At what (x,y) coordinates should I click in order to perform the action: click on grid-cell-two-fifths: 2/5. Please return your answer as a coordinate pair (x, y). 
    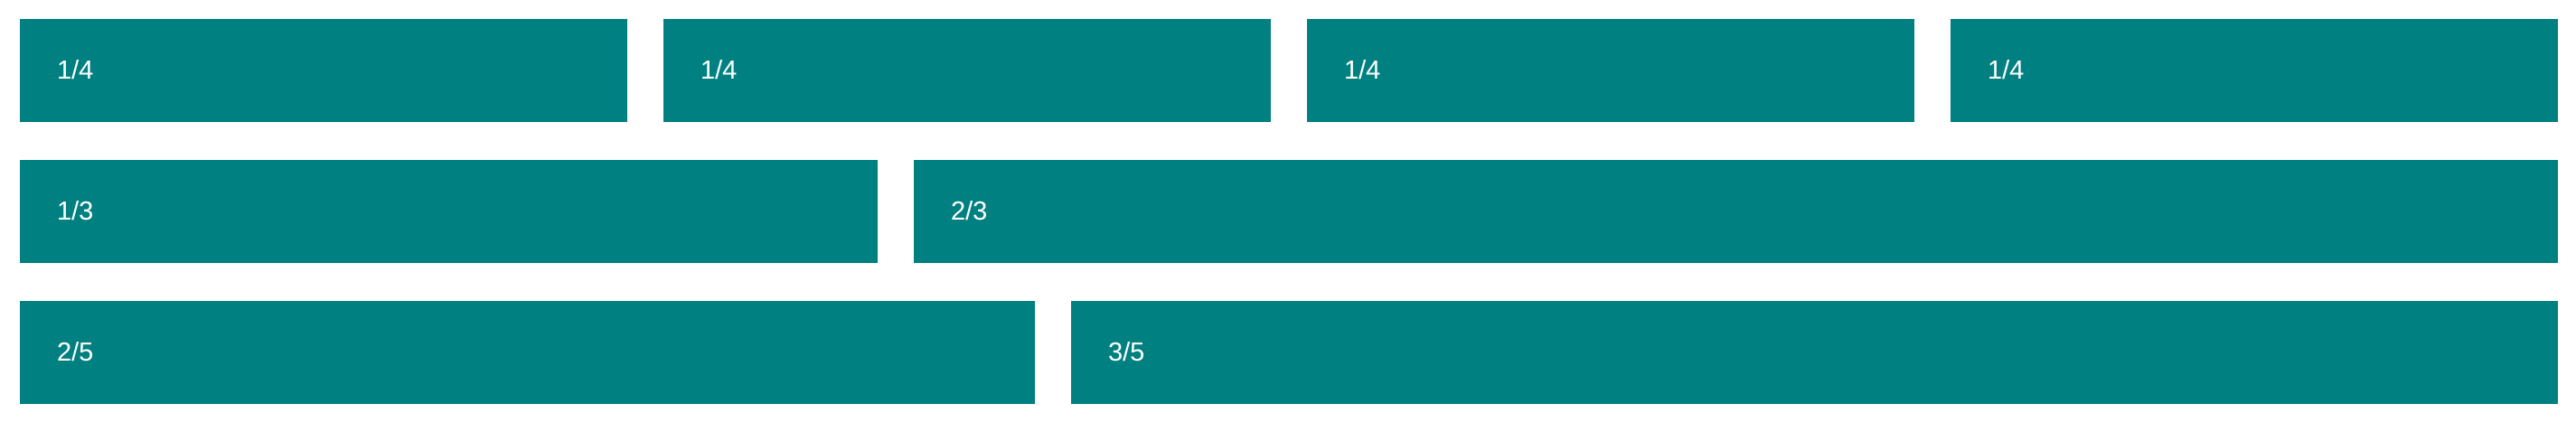
    Looking at the image, I should click on (527, 352).